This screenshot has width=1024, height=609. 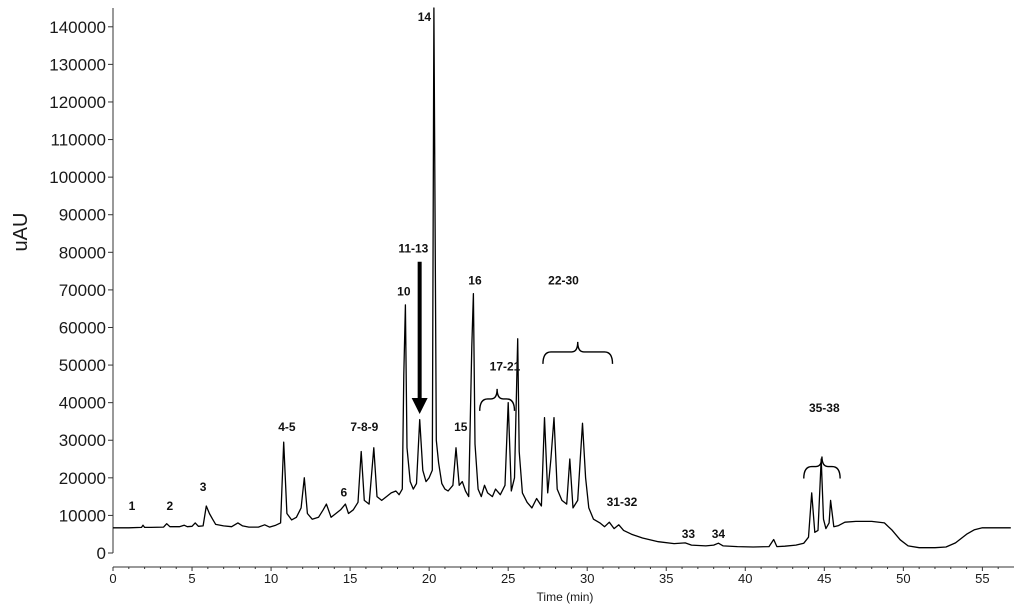 I want to click on y-tick-label: 100000, so click(x=77, y=177).